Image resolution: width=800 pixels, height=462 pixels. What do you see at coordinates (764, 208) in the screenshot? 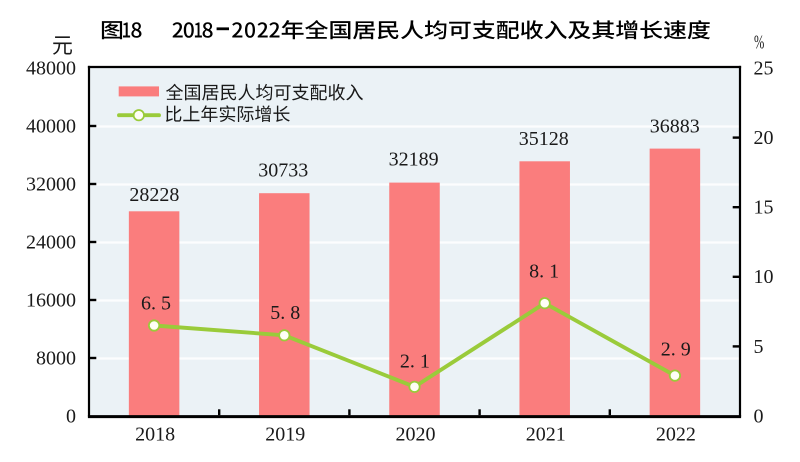
I see `svg-text: 15` at bounding box center [764, 208].